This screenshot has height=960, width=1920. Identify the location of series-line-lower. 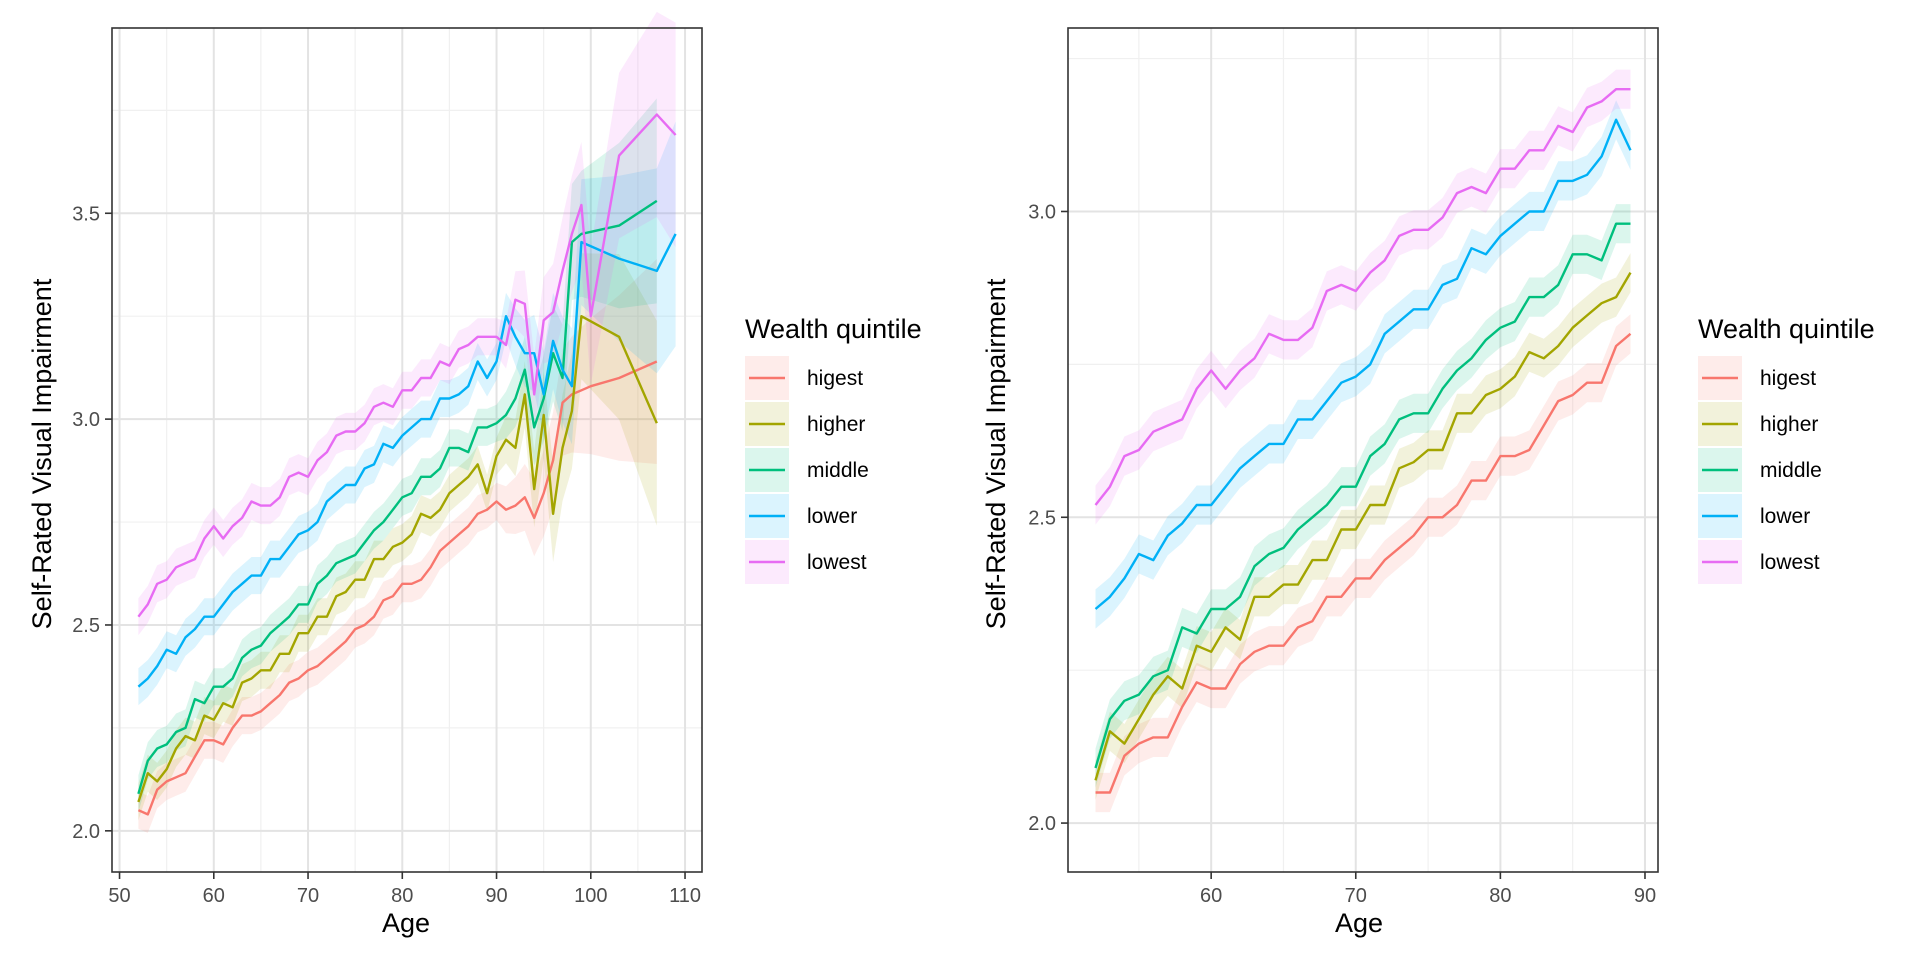
(1363, 364).